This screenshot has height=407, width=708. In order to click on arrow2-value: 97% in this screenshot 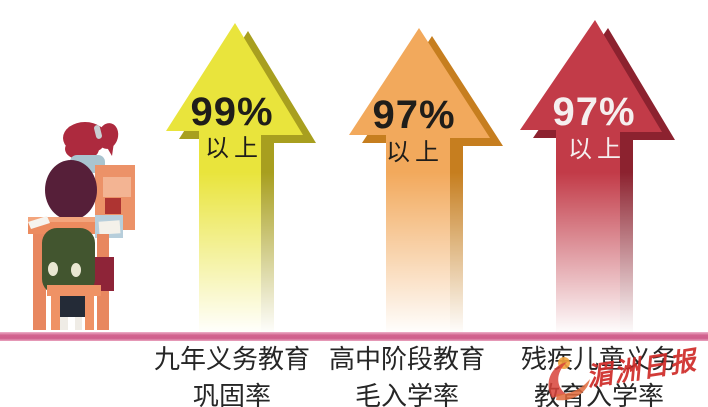, I will do `click(414, 115)`.